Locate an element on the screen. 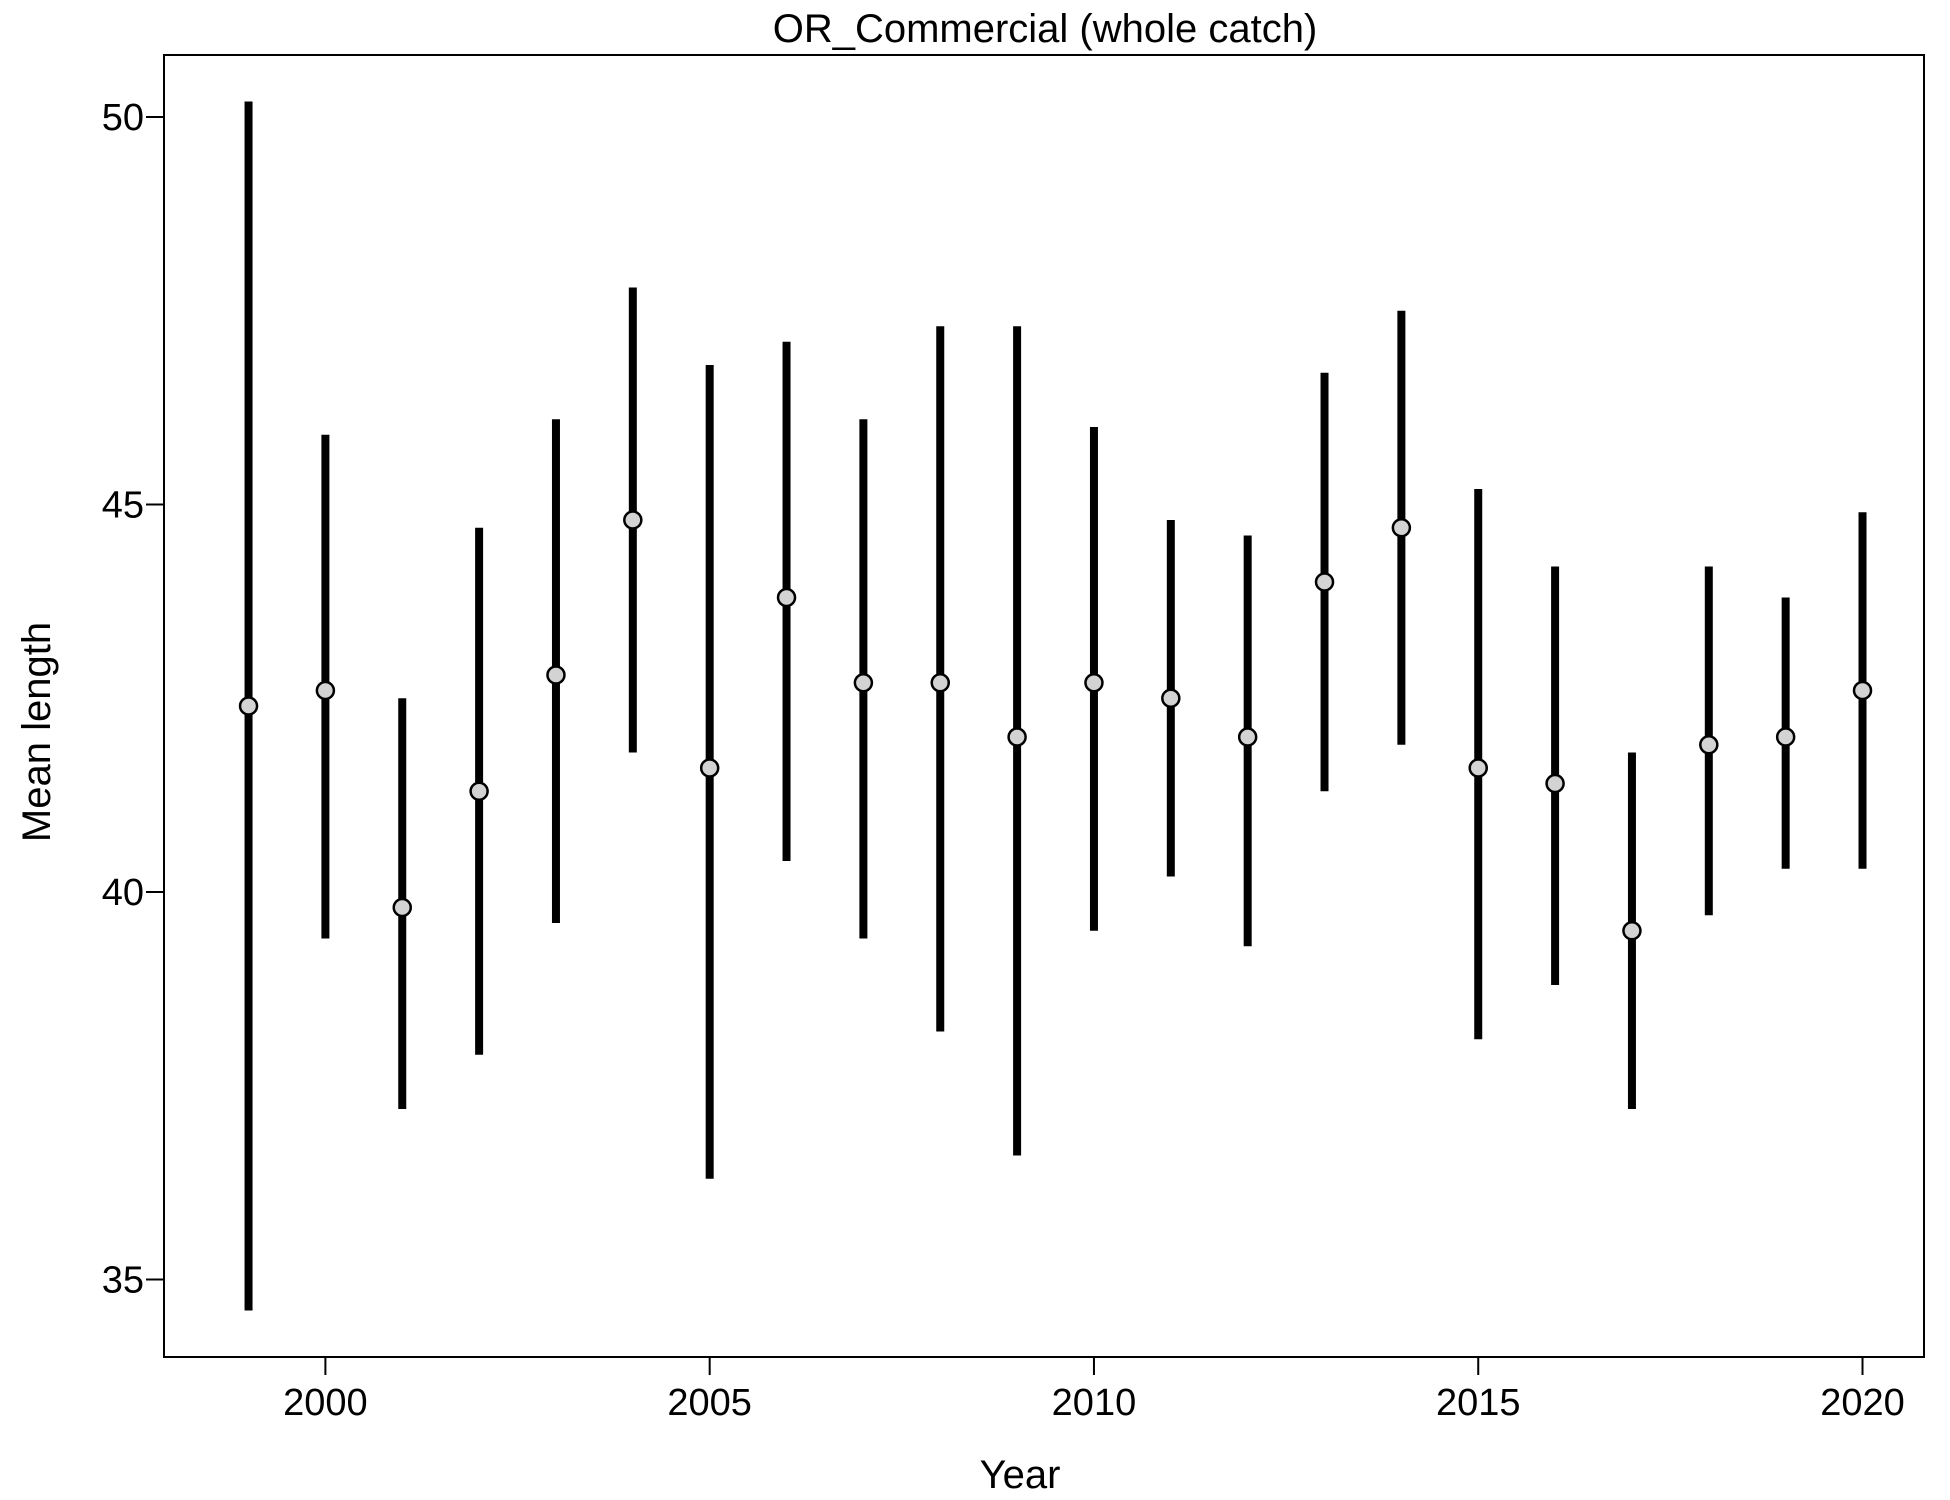  y-axis: 35 40 45 50 is located at coordinates (133, 699).